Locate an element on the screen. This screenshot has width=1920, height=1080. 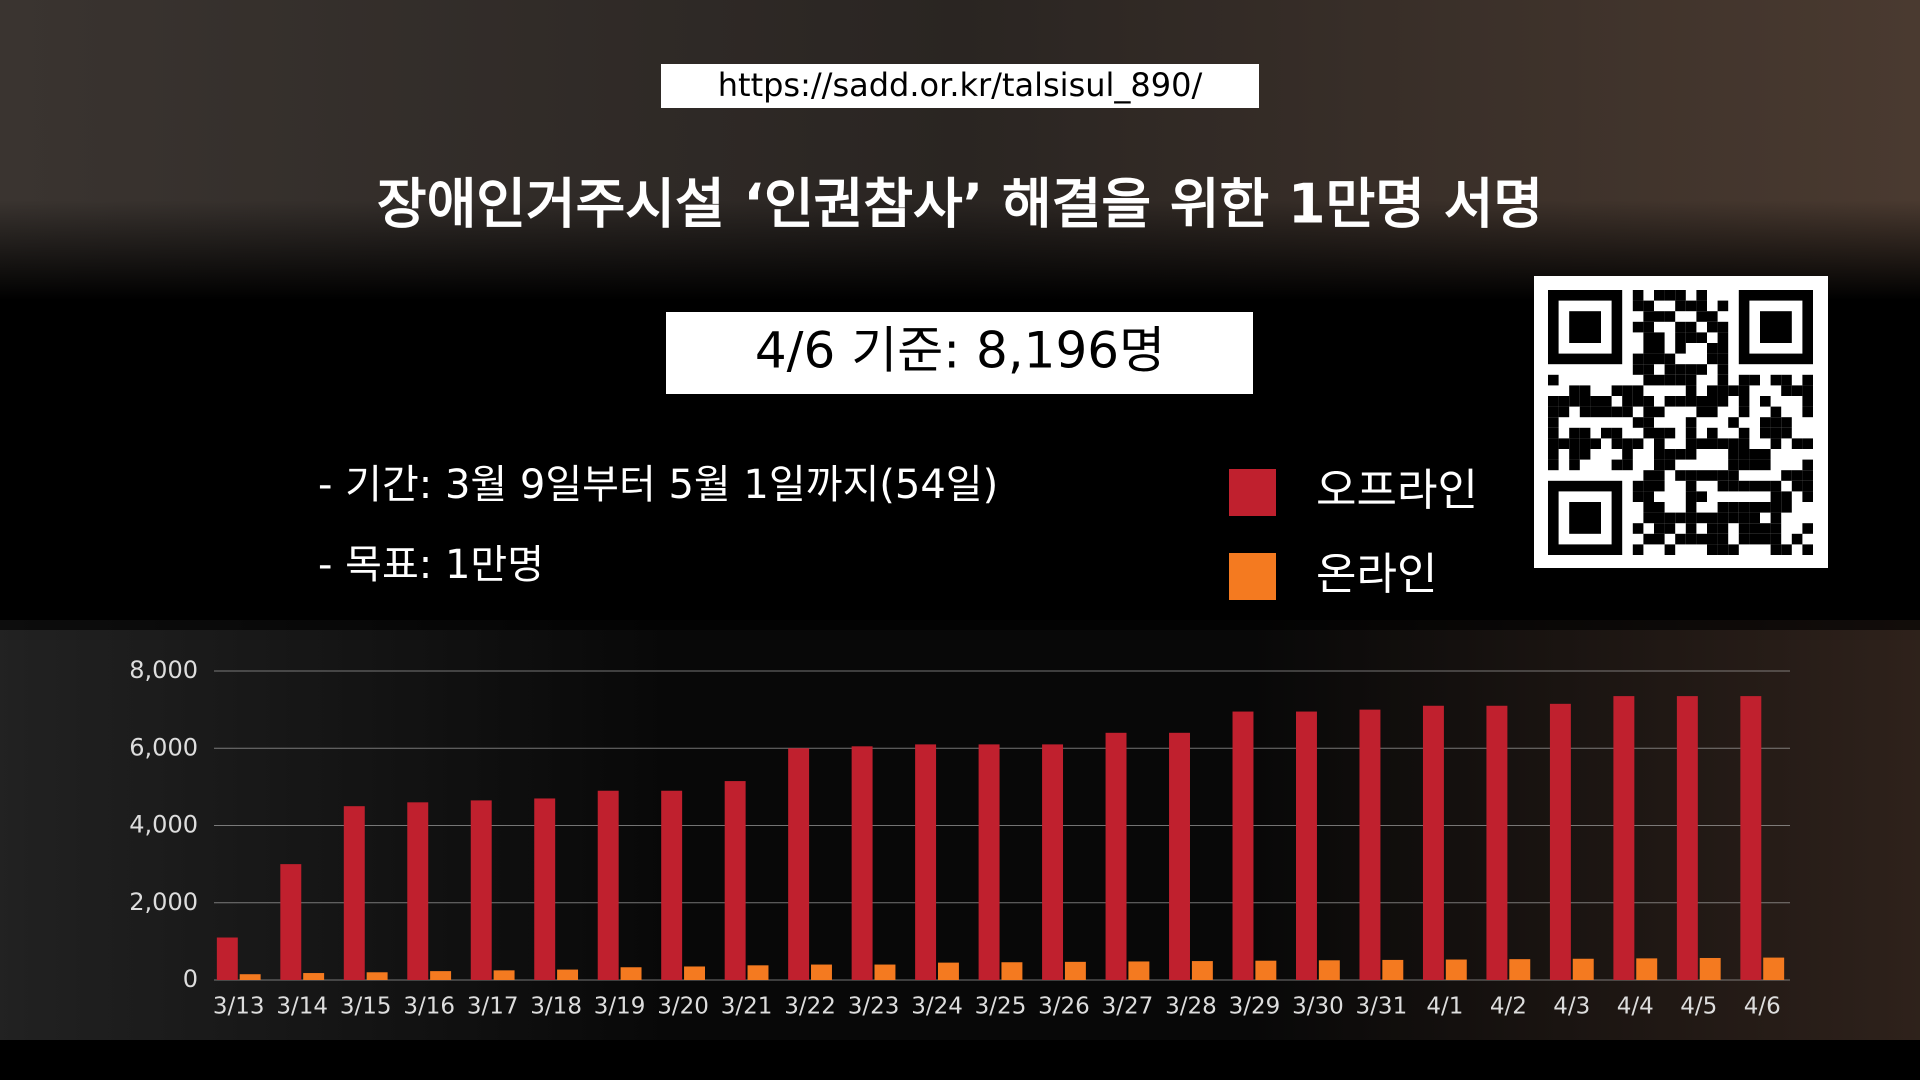
url: https://sadd.or.kr/talsisul_890/ is located at coordinates (960, 85).